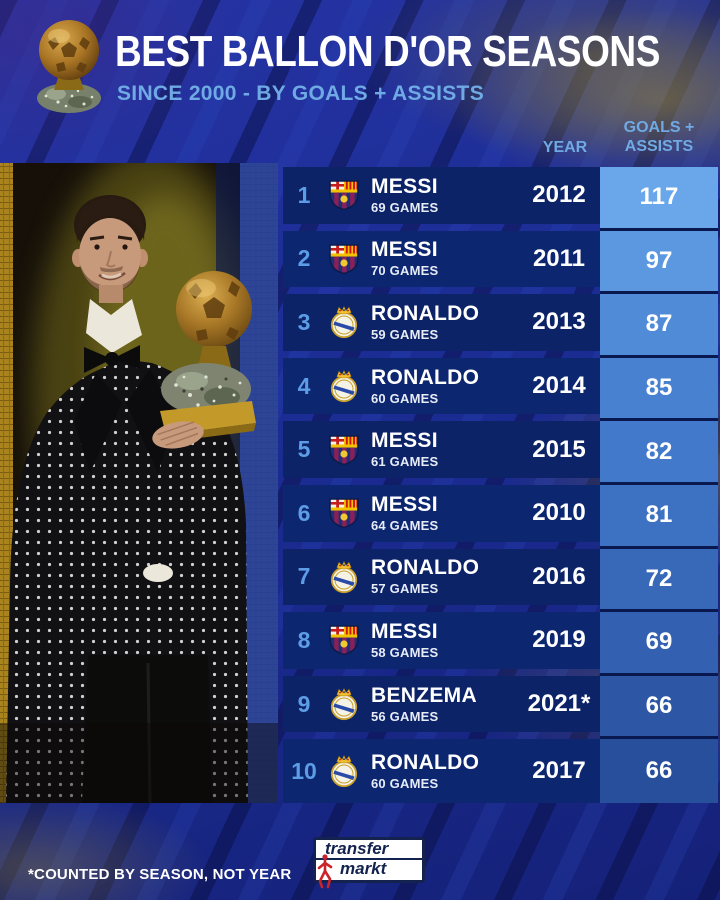  I want to click on row-main-cell: 3 RONALDO 59 GAMES 2013, so click(441, 322).